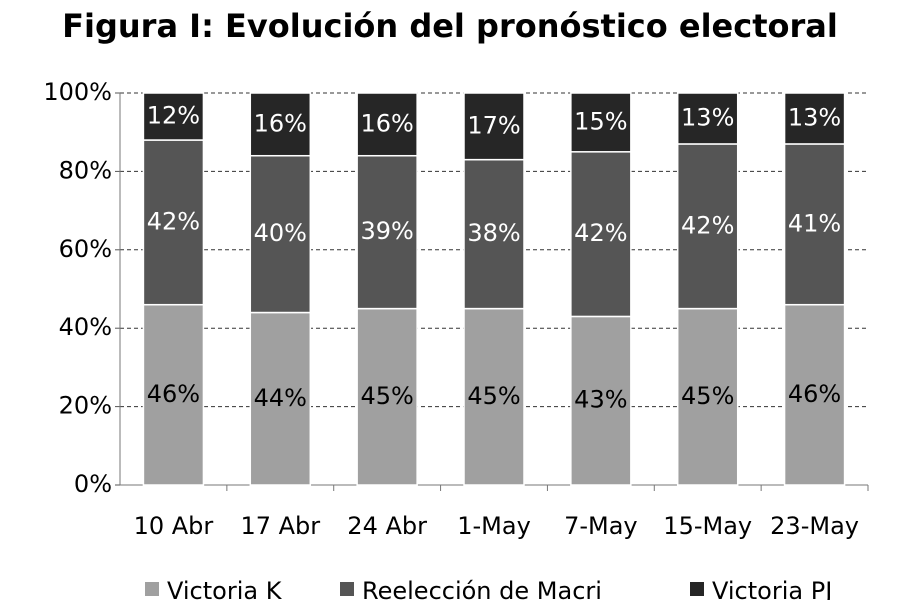 This screenshot has width=900, height=600. I want to click on x-tick-label: 7-May, so click(601, 526).